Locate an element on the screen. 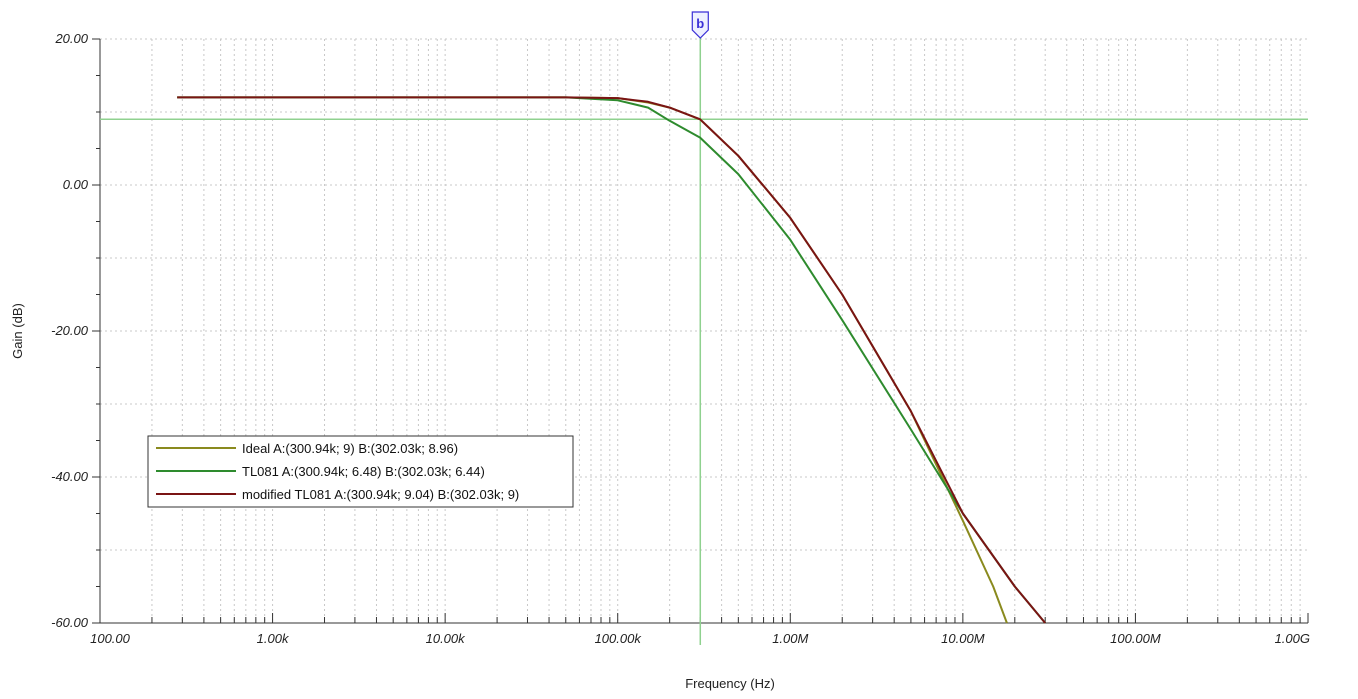  x-tick-label: 1.00k is located at coordinates (273, 638).